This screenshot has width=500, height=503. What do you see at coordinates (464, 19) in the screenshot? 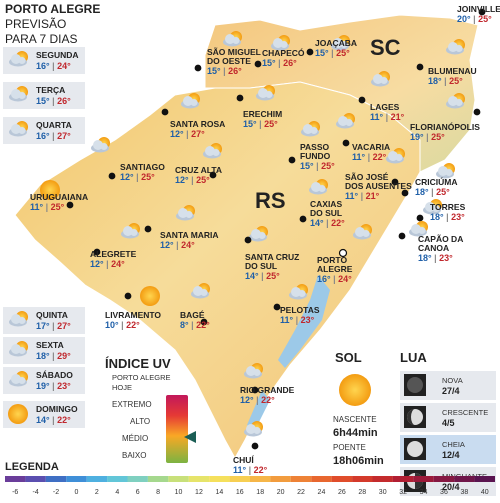
I see `min-temp: 20°` at bounding box center [464, 19].